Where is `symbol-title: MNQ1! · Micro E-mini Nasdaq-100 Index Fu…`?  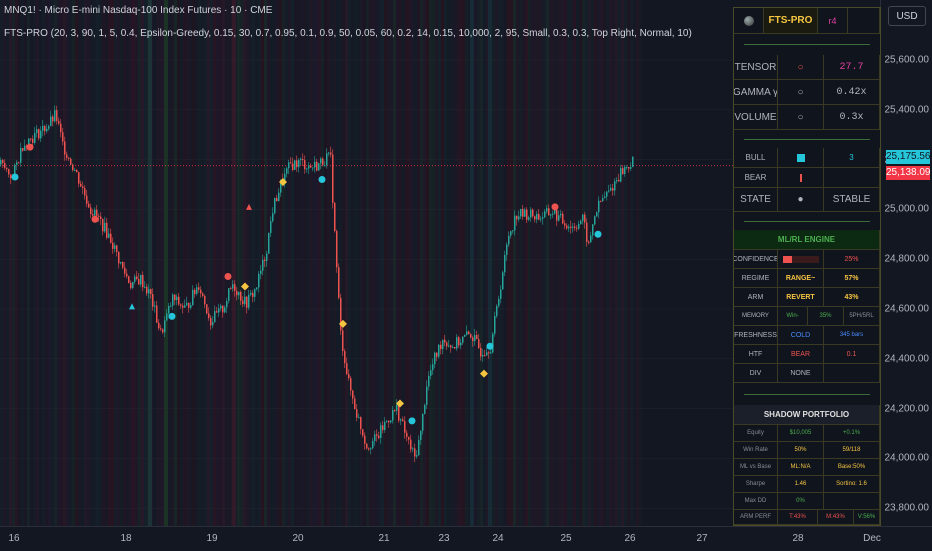
symbol-title: MNQ1! · Micro E-mini Nasdaq-100 Index Fu… is located at coordinates (138, 10).